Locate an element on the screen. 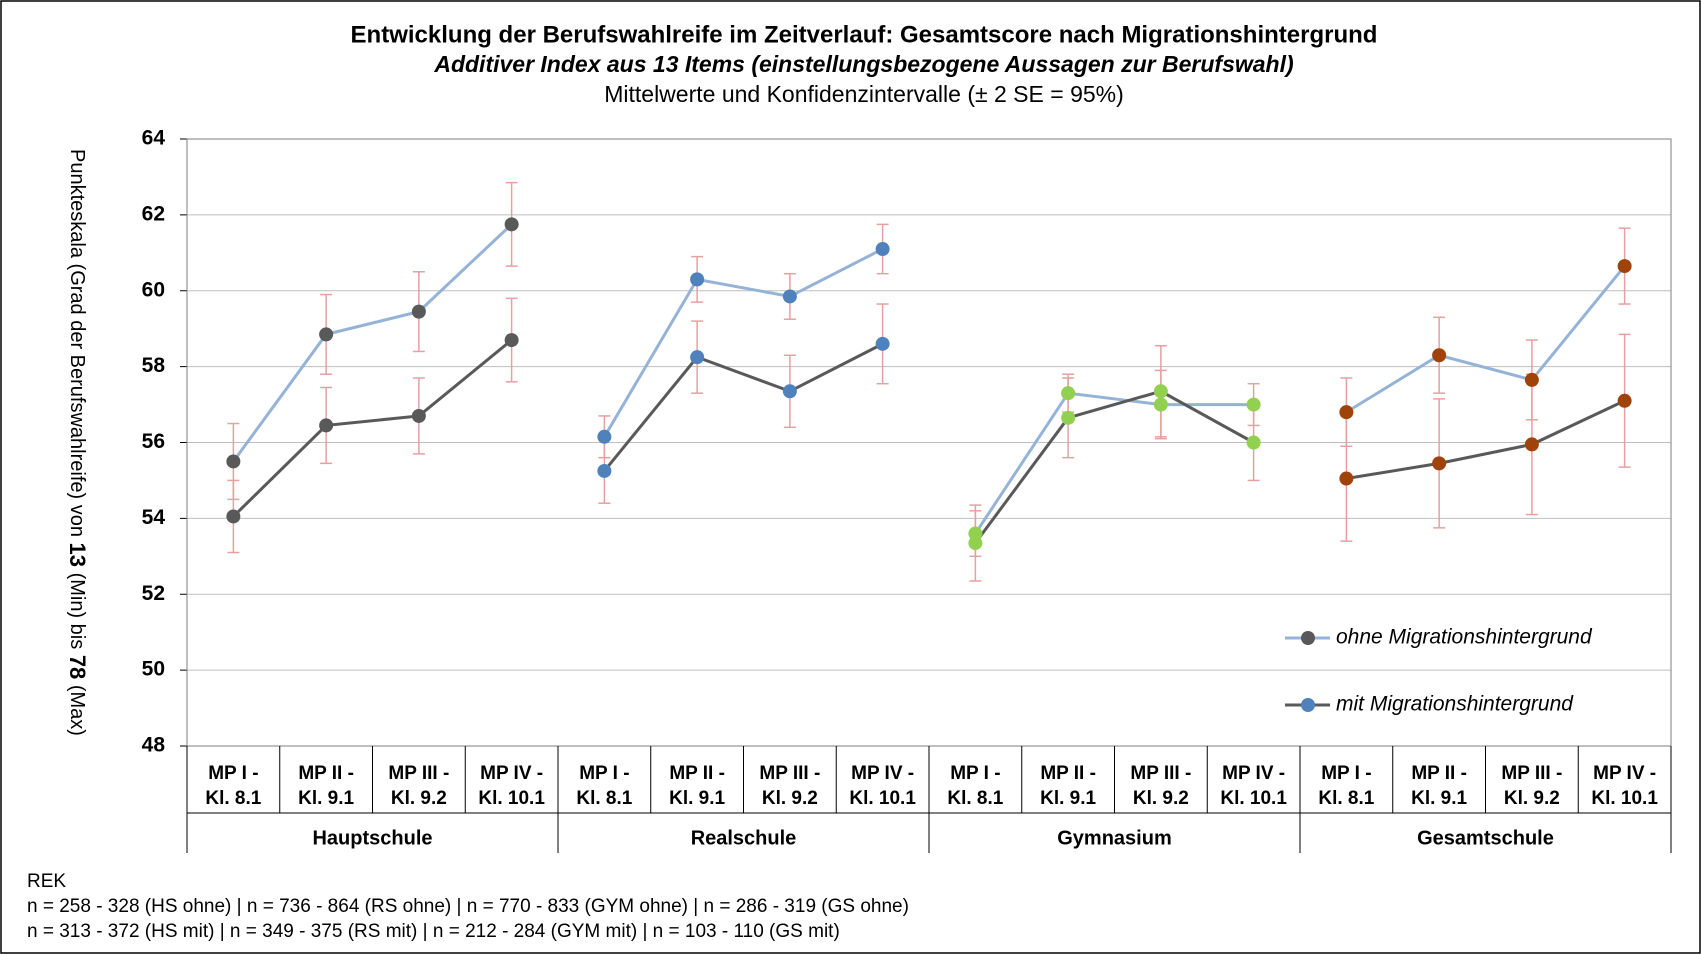 The image size is (1701, 954). y-tick-label: 60 is located at coordinates (153, 289).